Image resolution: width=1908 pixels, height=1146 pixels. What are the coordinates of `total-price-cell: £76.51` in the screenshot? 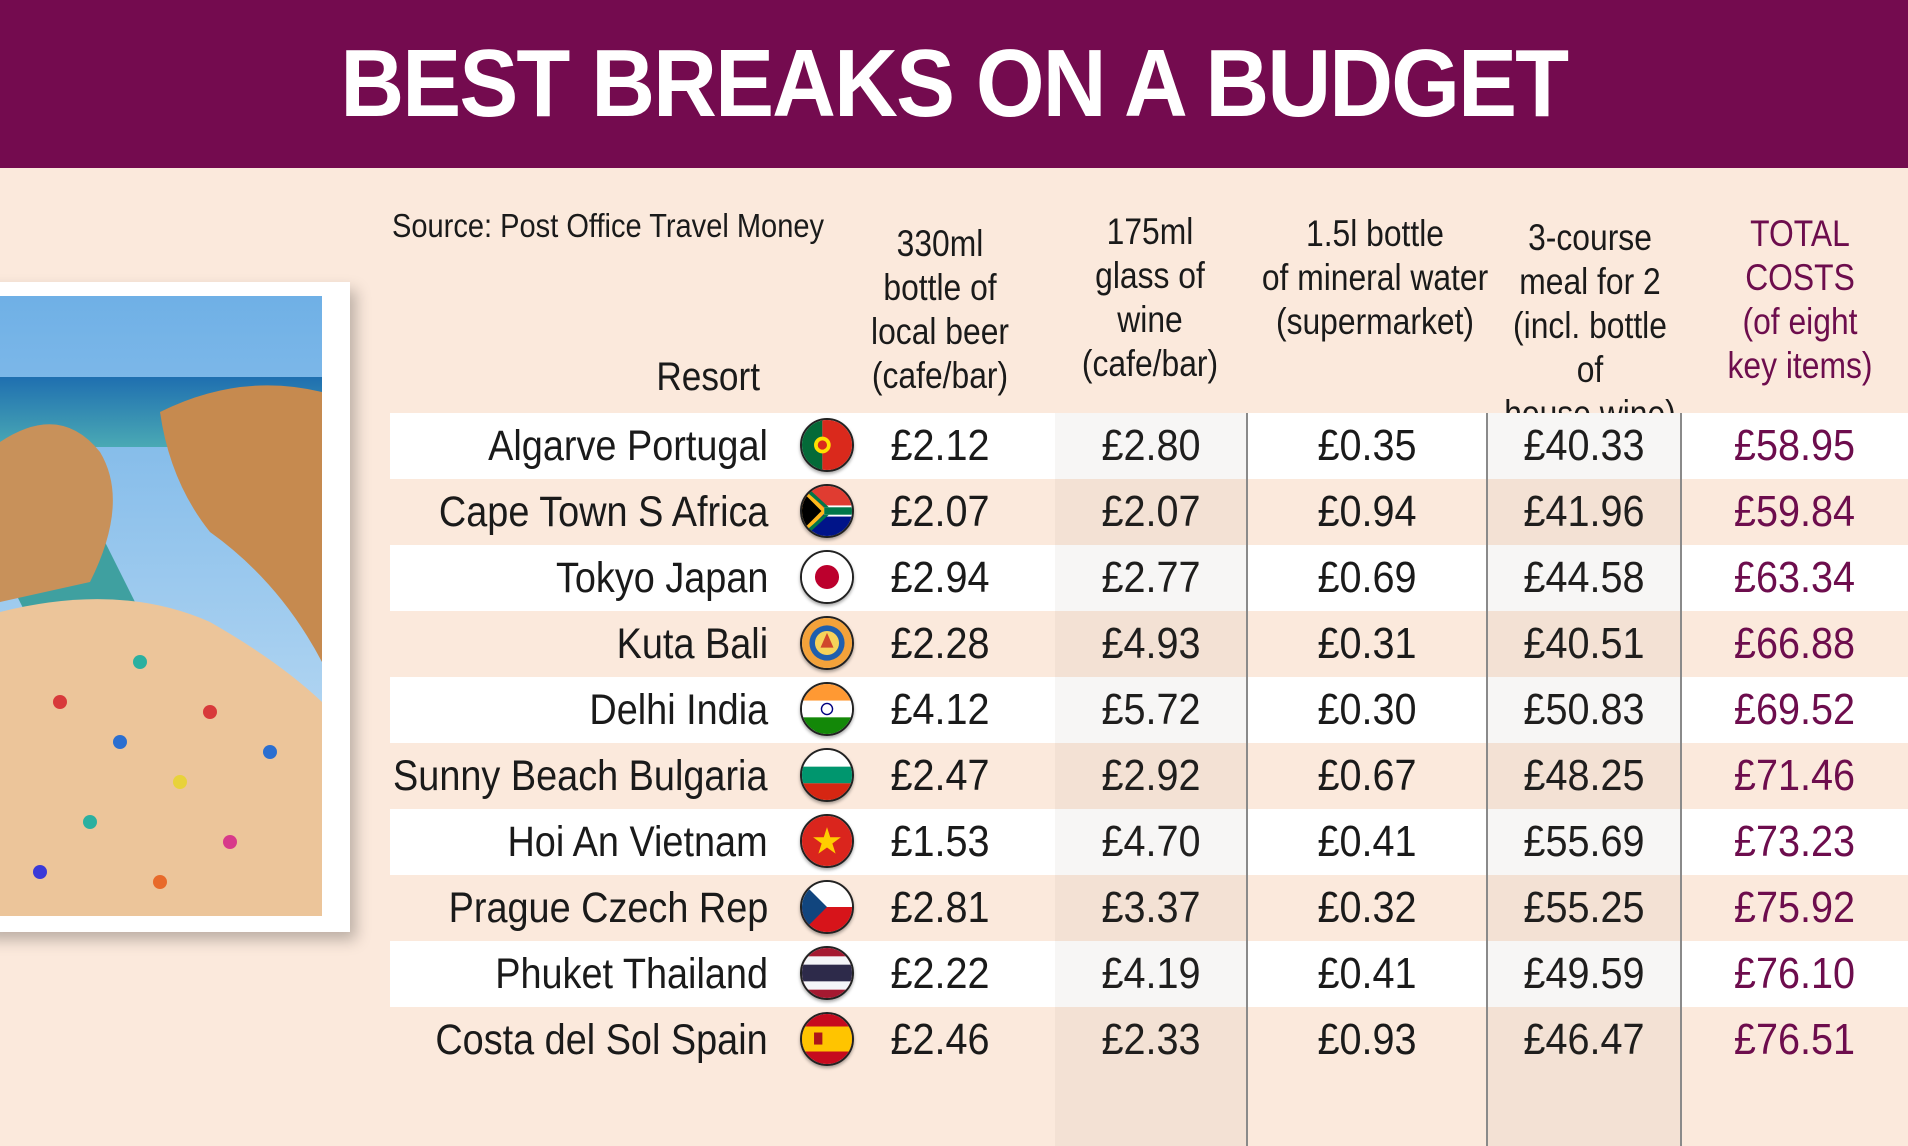 It's located at (1794, 1039).